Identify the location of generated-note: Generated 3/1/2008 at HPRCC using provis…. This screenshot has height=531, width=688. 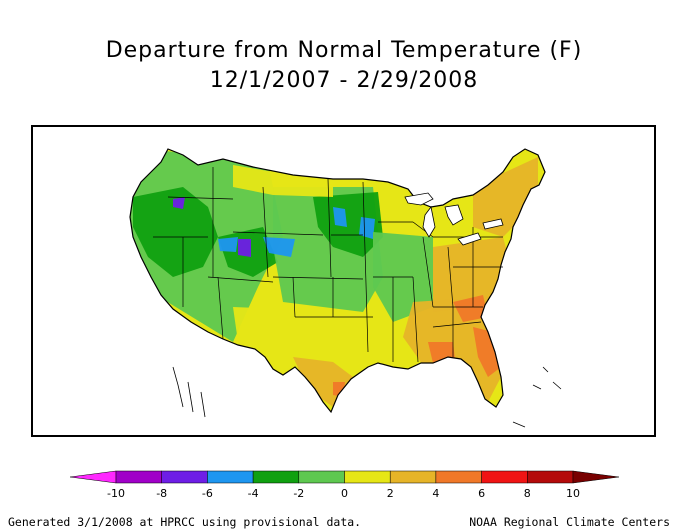
(185, 522).